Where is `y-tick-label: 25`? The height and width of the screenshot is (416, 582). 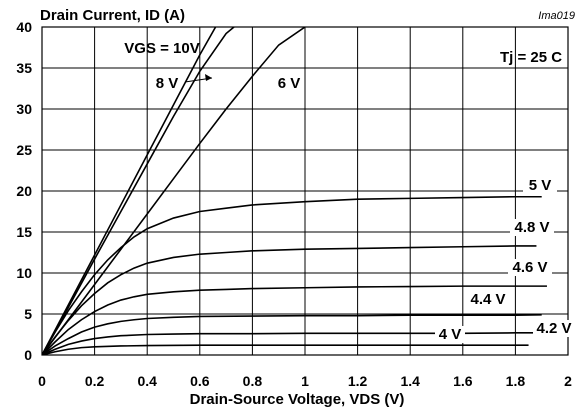 y-tick-label: 25 is located at coordinates (24, 150).